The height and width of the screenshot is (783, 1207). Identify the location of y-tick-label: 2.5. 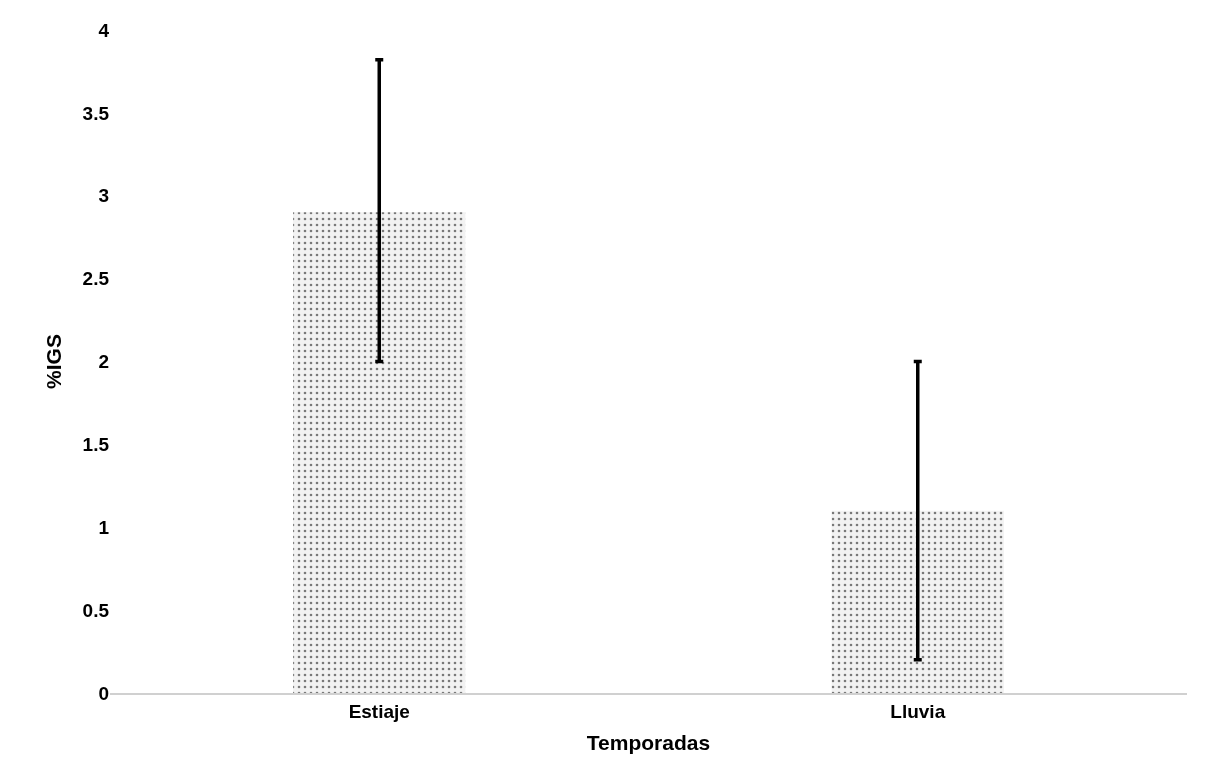
(96, 279).